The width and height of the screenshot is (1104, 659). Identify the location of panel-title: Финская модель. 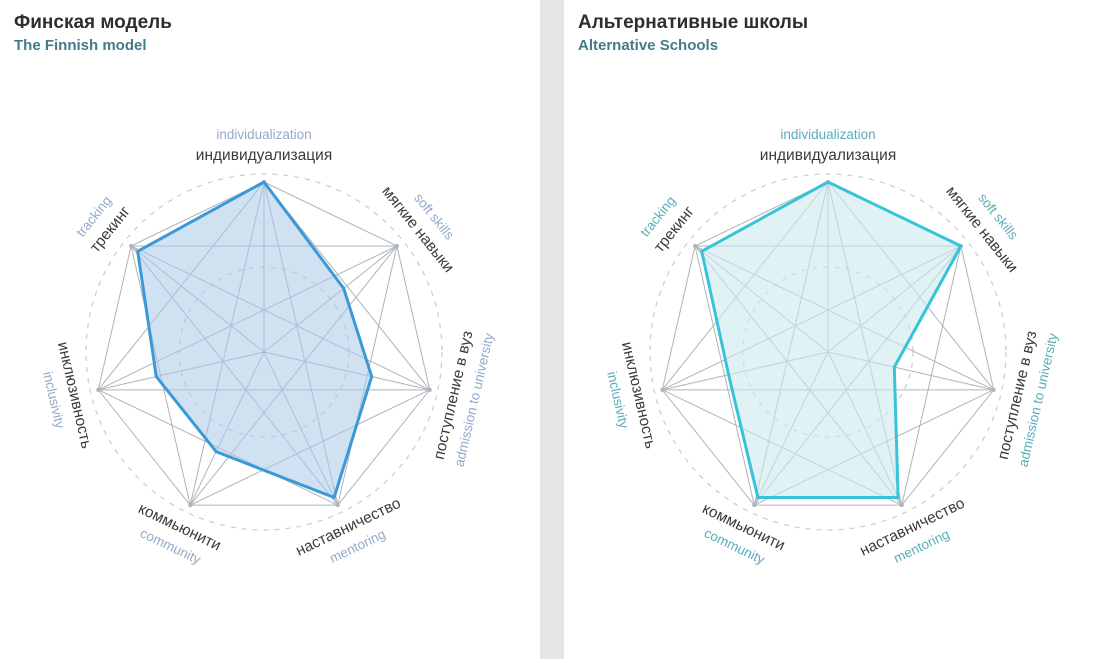
(93, 22).